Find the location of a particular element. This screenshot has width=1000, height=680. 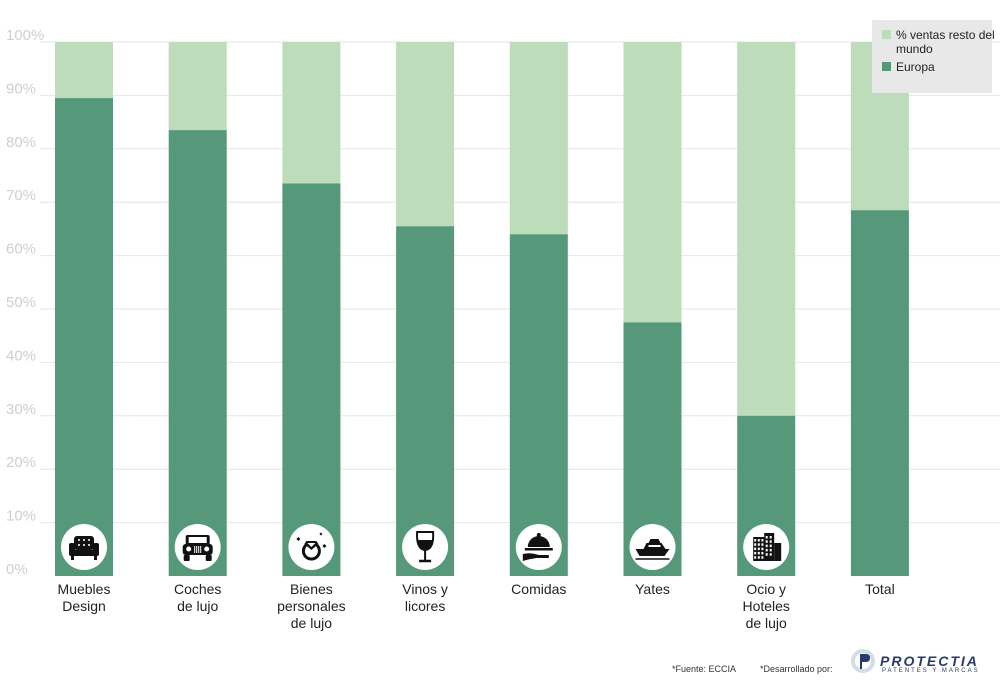

hotel-building-icon is located at coordinates (766, 547).